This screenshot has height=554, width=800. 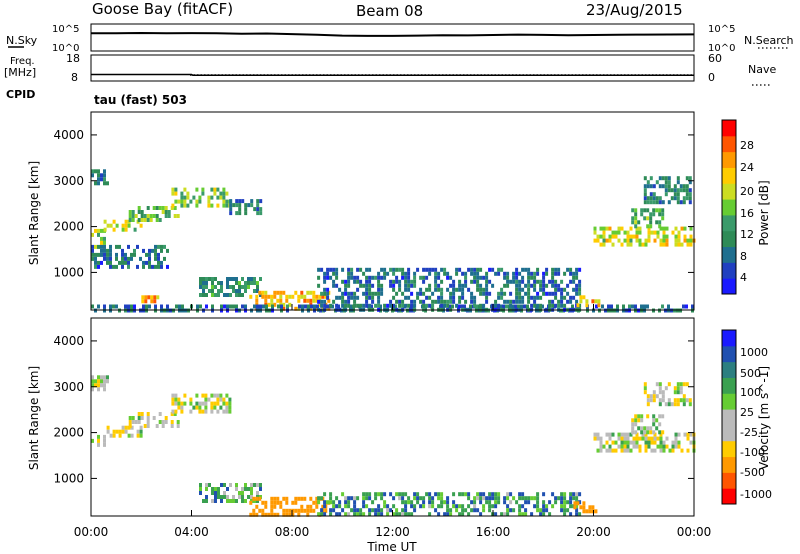 What do you see at coordinates (34, 418) in the screenshot?
I see `velocity-ylabel: Slant Range [km]` at bounding box center [34, 418].